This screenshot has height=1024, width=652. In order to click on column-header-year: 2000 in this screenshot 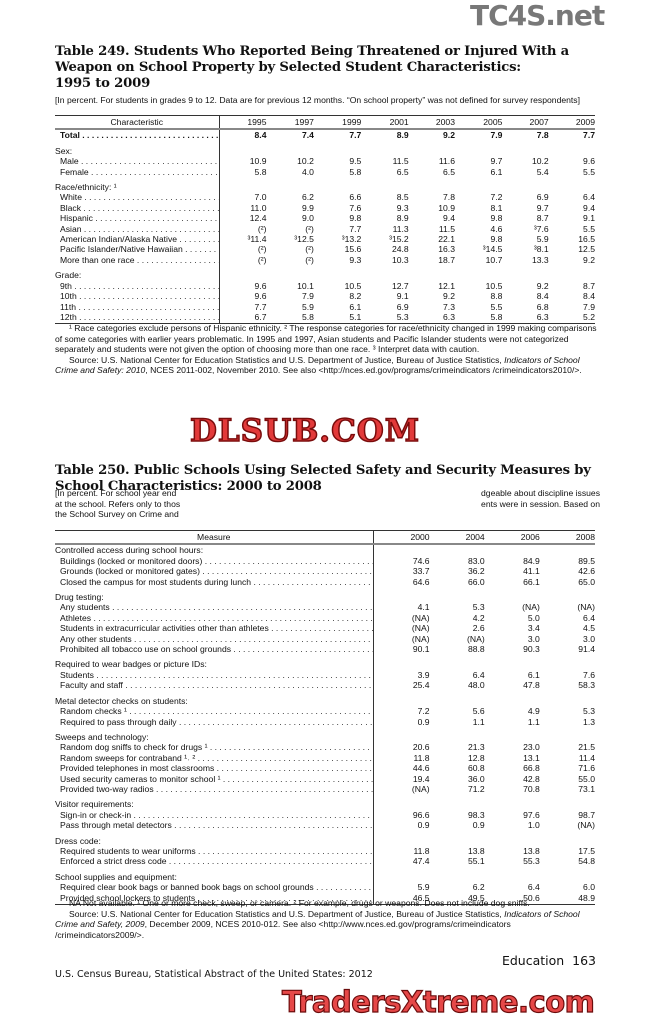, I will do `click(401, 538)`.